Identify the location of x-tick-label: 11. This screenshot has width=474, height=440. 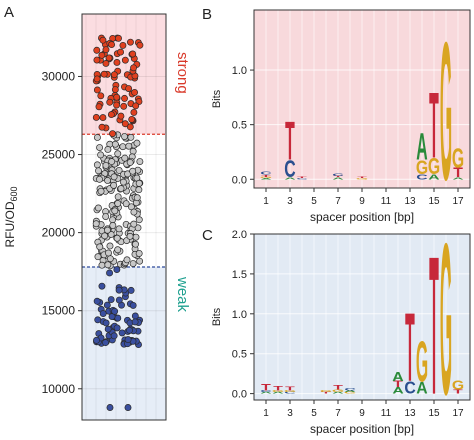
(386, 413).